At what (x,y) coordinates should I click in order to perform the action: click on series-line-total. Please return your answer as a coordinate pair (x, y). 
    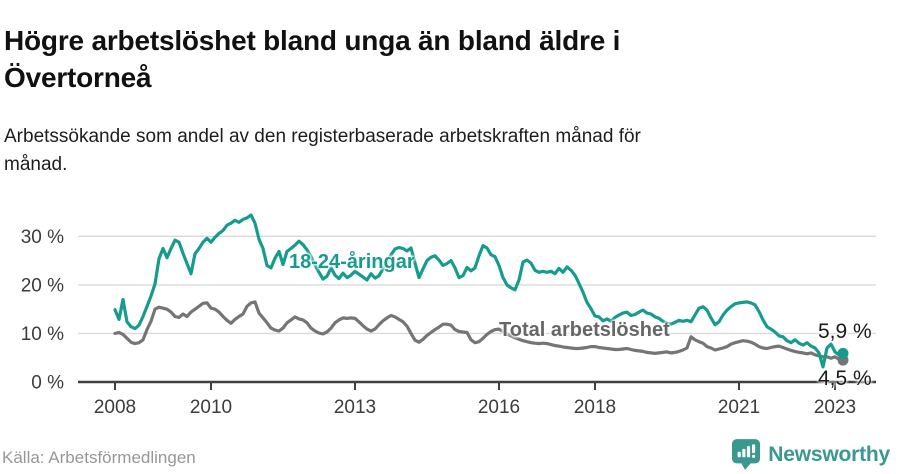
    Looking at the image, I should click on (479, 331).